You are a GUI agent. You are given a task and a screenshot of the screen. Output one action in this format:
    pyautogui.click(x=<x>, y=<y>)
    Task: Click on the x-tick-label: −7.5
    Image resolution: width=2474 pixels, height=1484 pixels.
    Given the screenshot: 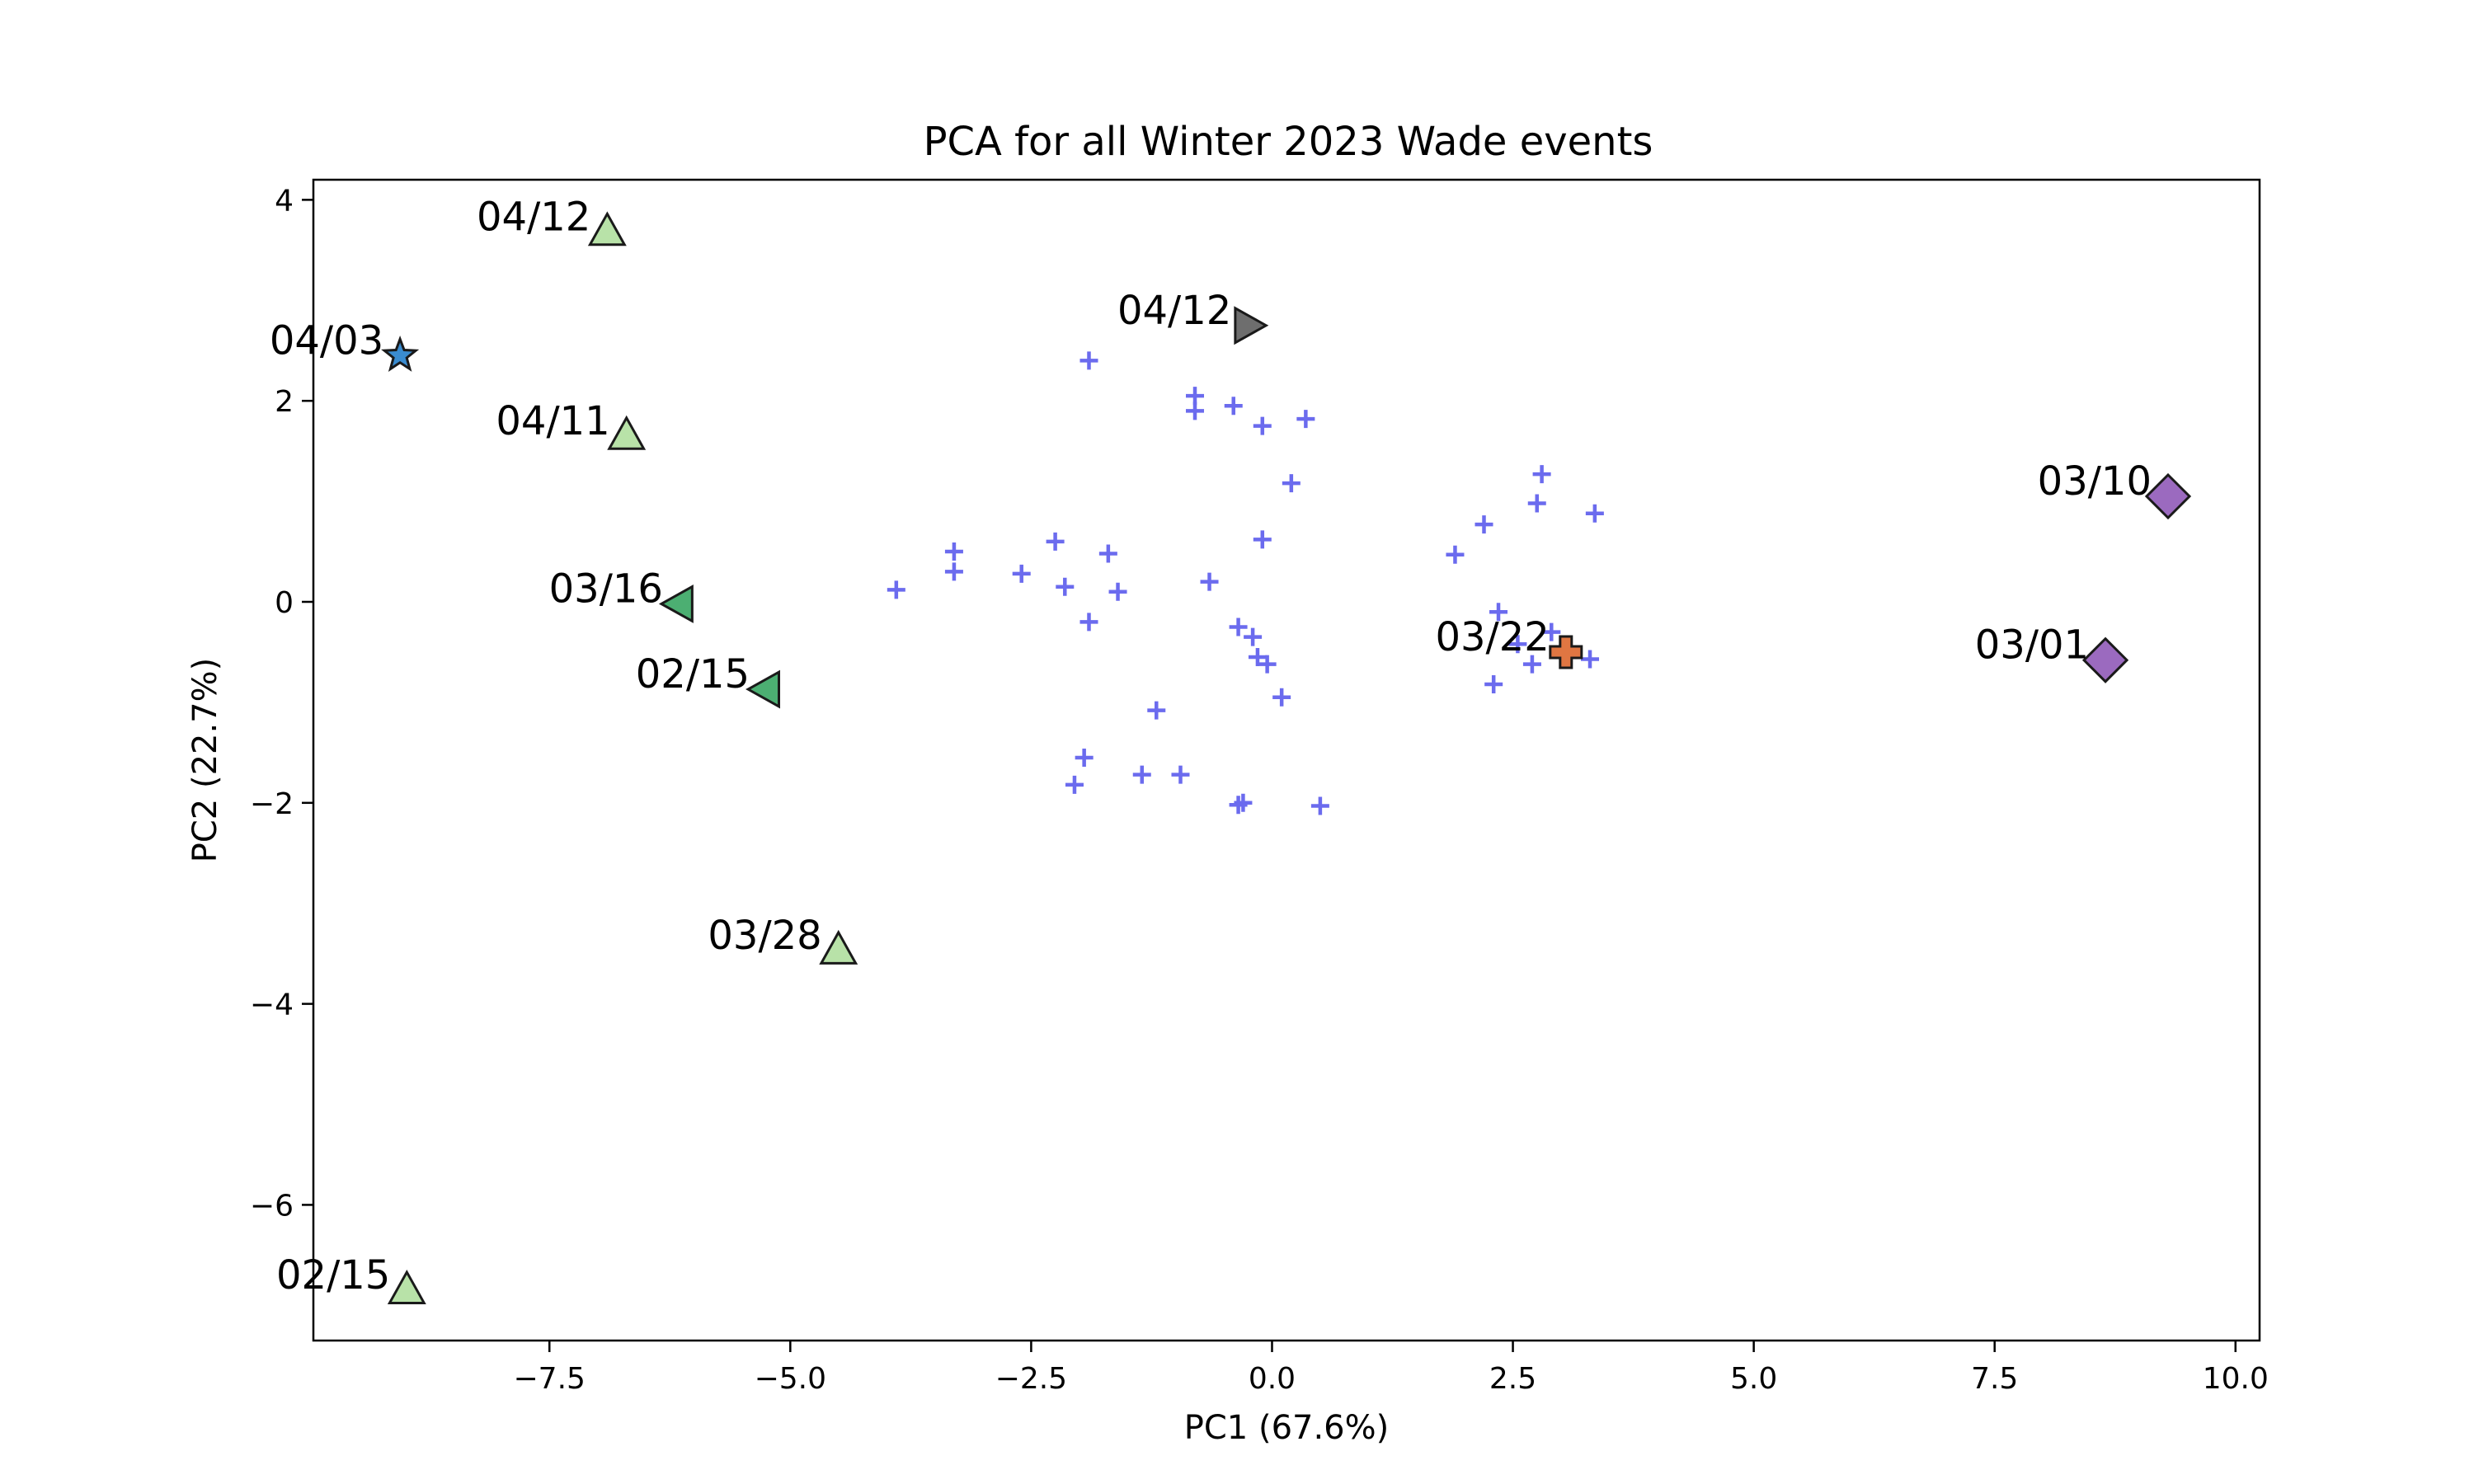 What is the action you would take?
    pyautogui.click(x=550, y=1379)
    